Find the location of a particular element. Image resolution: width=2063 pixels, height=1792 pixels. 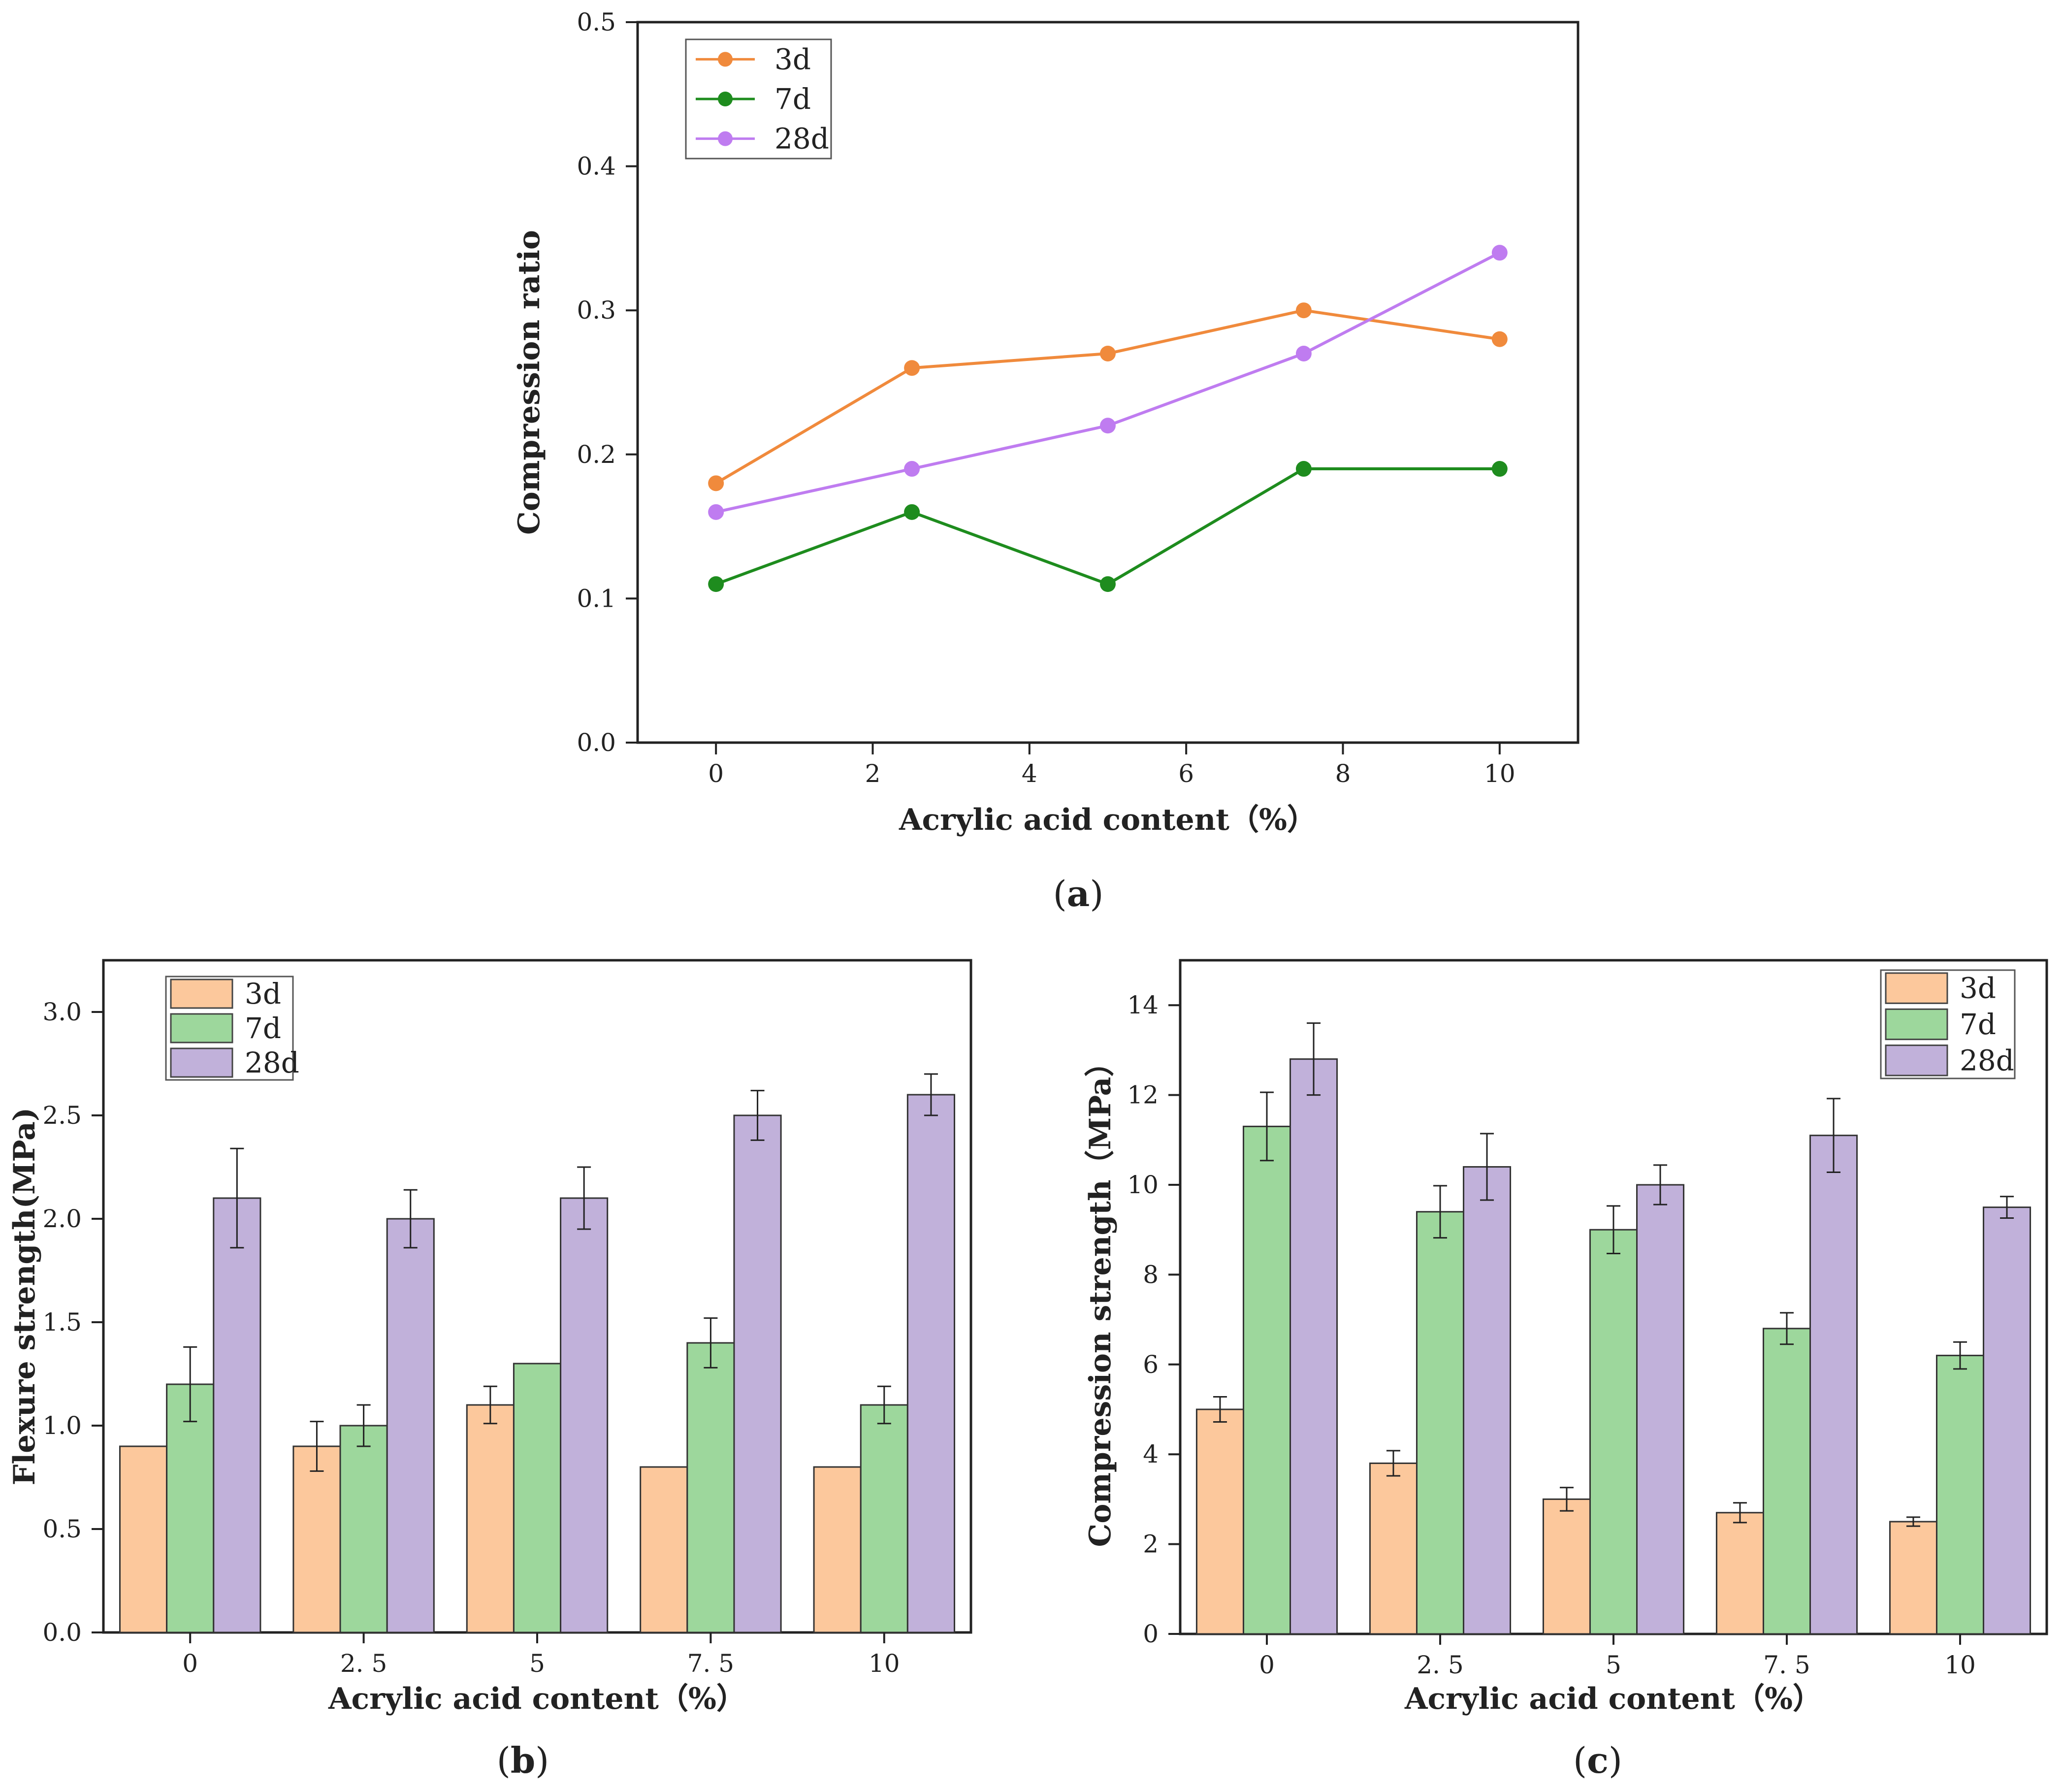

chart-c-y-tick-label: 0 is located at coordinates (1151, 1634).